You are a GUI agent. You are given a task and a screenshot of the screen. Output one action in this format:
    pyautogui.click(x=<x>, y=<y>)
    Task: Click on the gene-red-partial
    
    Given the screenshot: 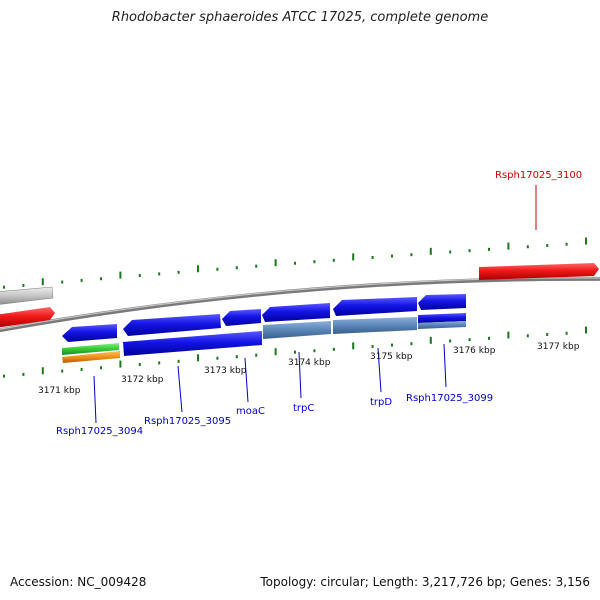 What is the action you would take?
    pyautogui.click(x=27, y=317)
    